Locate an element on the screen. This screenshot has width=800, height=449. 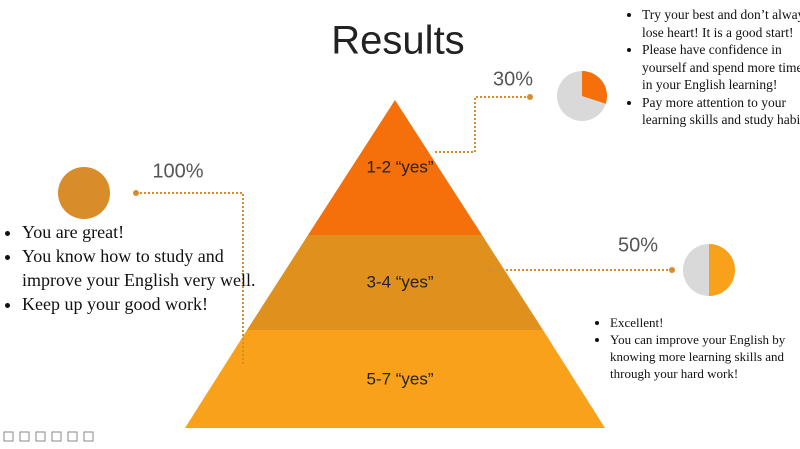
advice-item: Keep up your good work! is located at coordinates (139, 304).